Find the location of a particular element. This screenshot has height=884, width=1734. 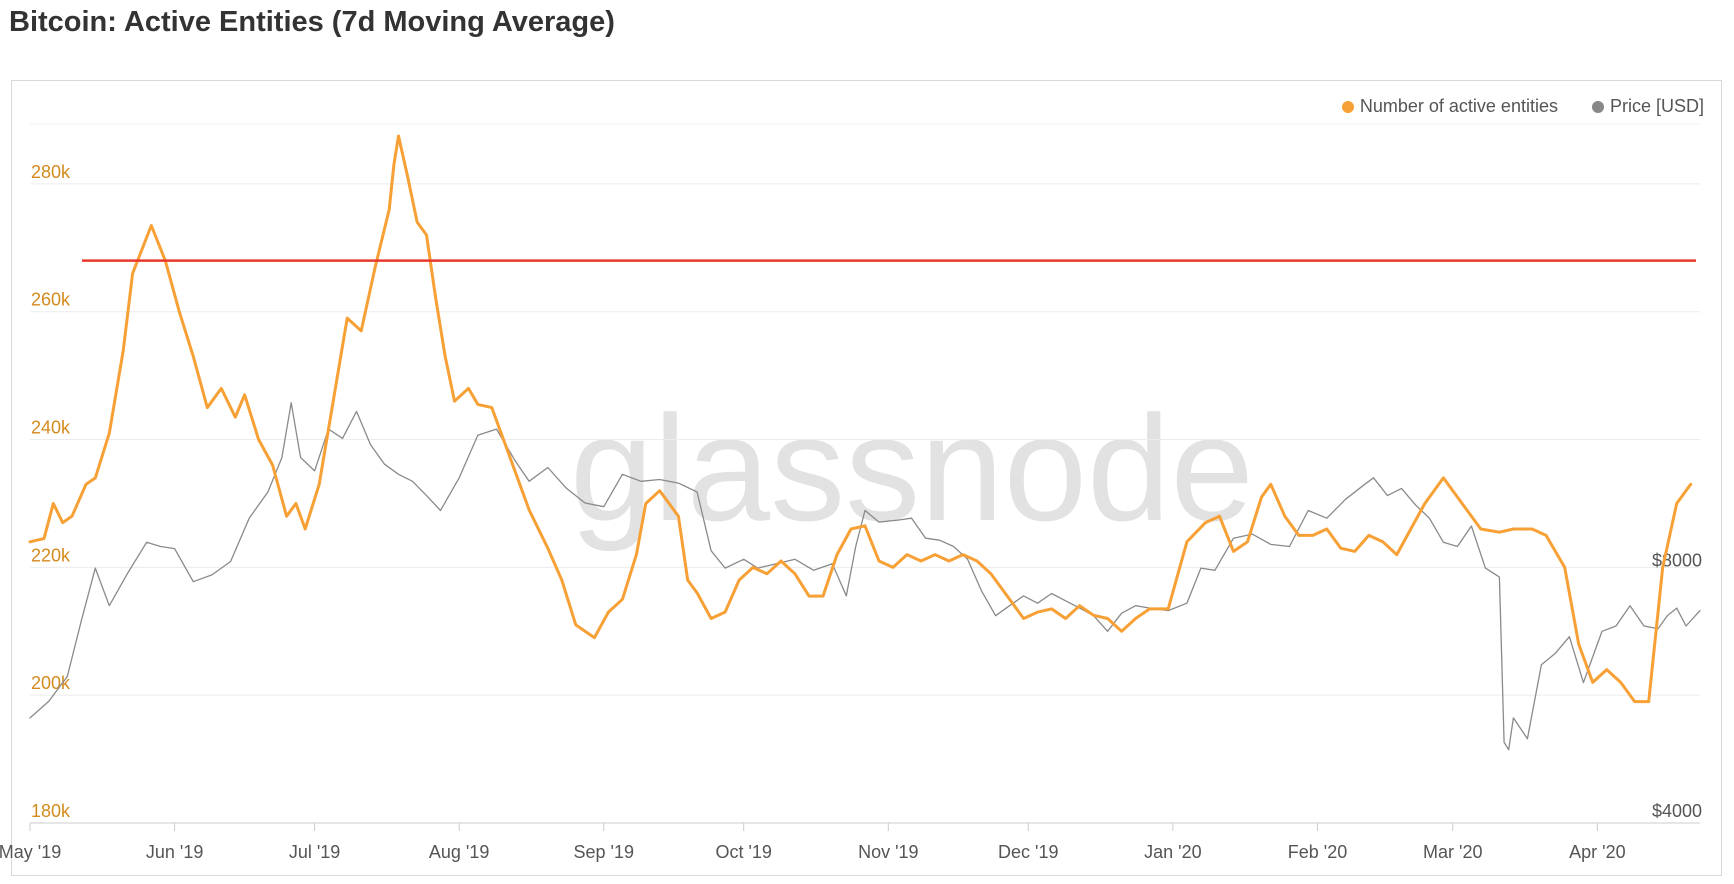

x-tick-label: Aug '19 is located at coordinates (459, 852).